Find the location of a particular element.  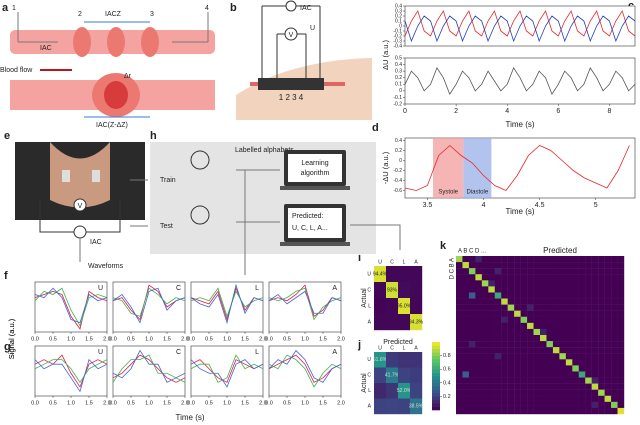

series-line is located at coordinates (227, 304).